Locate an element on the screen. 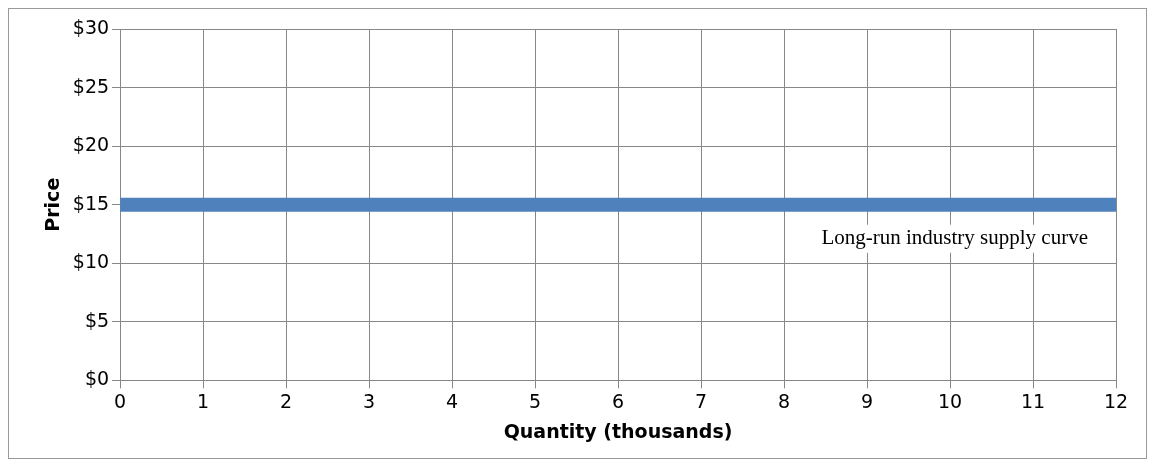  x-tick-label: 1 is located at coordinates (203, 400).